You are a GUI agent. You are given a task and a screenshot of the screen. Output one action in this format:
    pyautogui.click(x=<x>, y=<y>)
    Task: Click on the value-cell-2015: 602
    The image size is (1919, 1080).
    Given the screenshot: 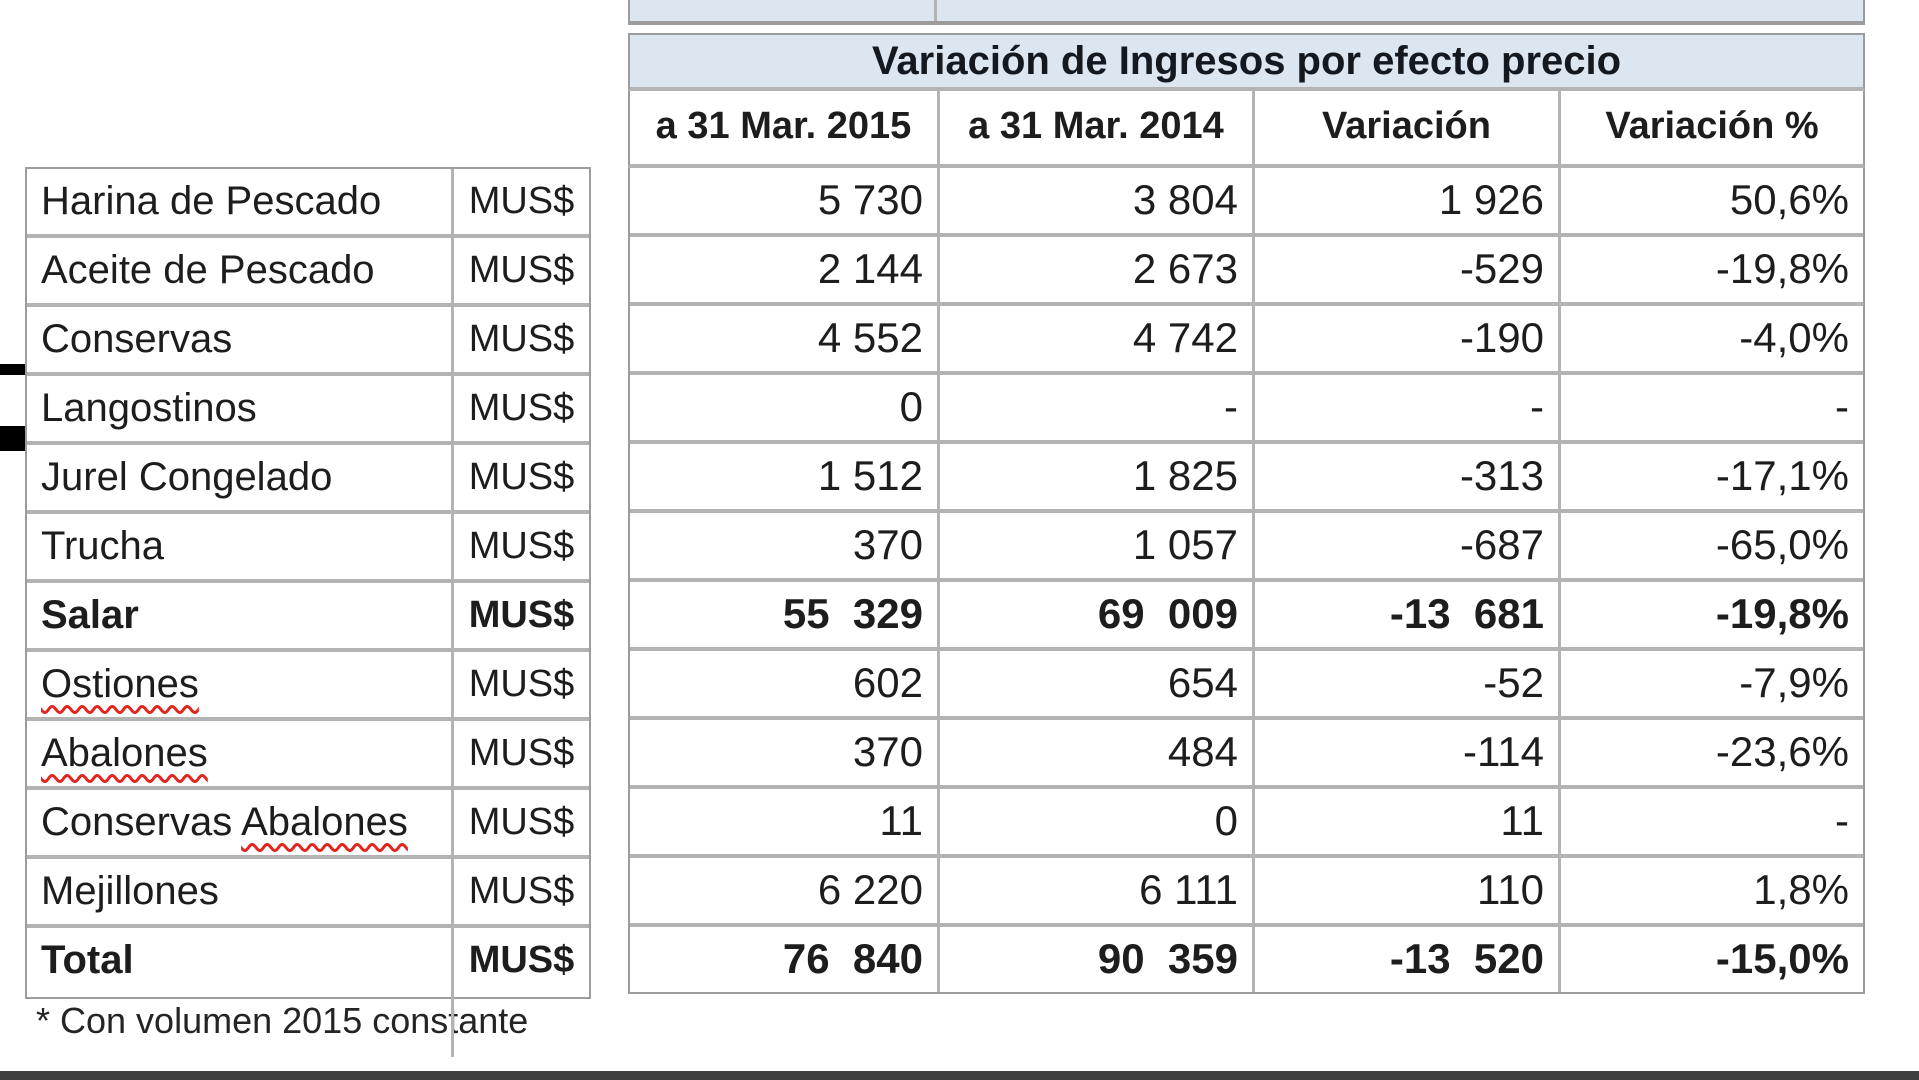 What is the action you would take?
    pyautogui.click(x=887, y=682)
    